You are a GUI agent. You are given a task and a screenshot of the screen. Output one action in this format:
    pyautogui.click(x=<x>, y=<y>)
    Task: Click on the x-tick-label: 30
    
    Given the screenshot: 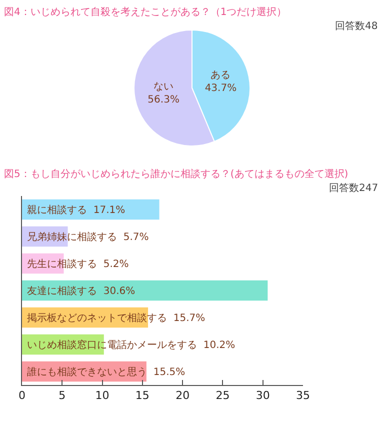 What is the action you would take?
    pyautogui.click(x=263, y=395)
    